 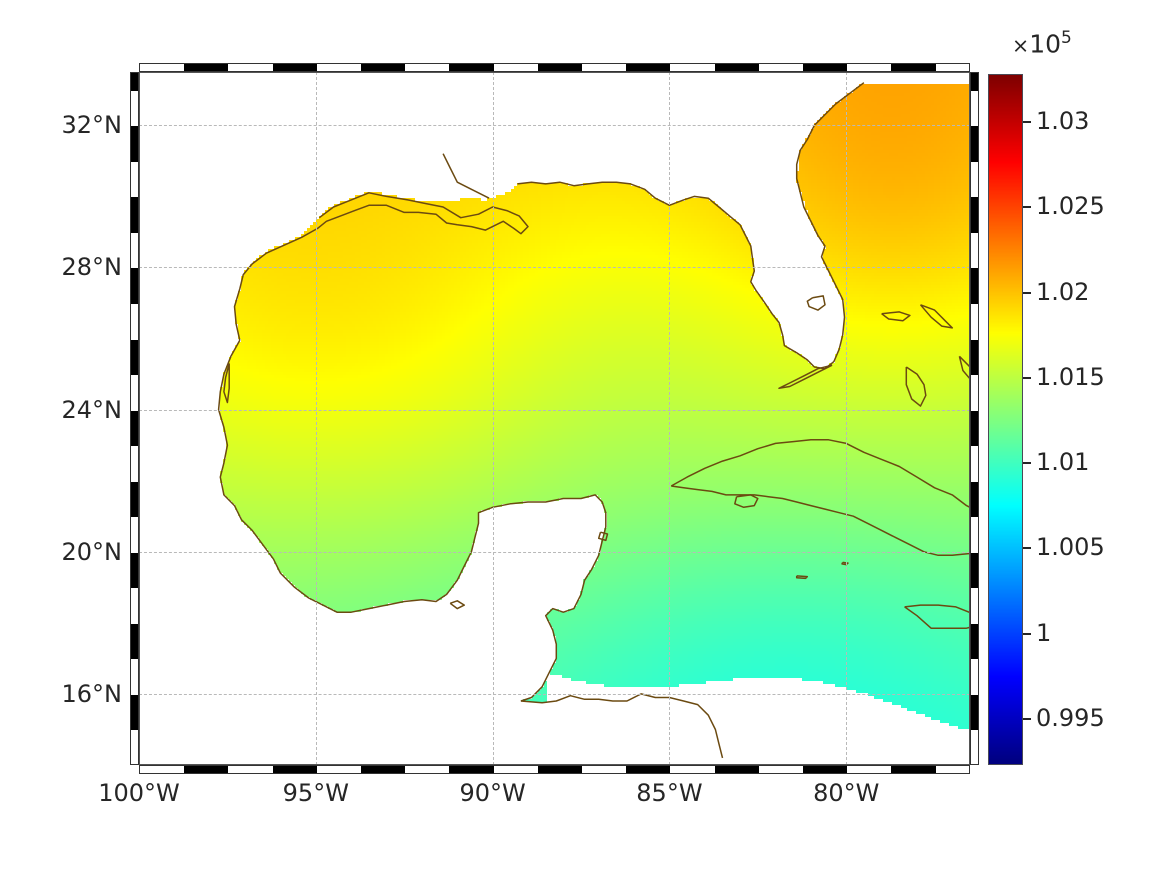 What do you see at coordinates (92, 267) in the screenshot?
I see `y-tick-label: 28°N` at bounding box center [92, 267].